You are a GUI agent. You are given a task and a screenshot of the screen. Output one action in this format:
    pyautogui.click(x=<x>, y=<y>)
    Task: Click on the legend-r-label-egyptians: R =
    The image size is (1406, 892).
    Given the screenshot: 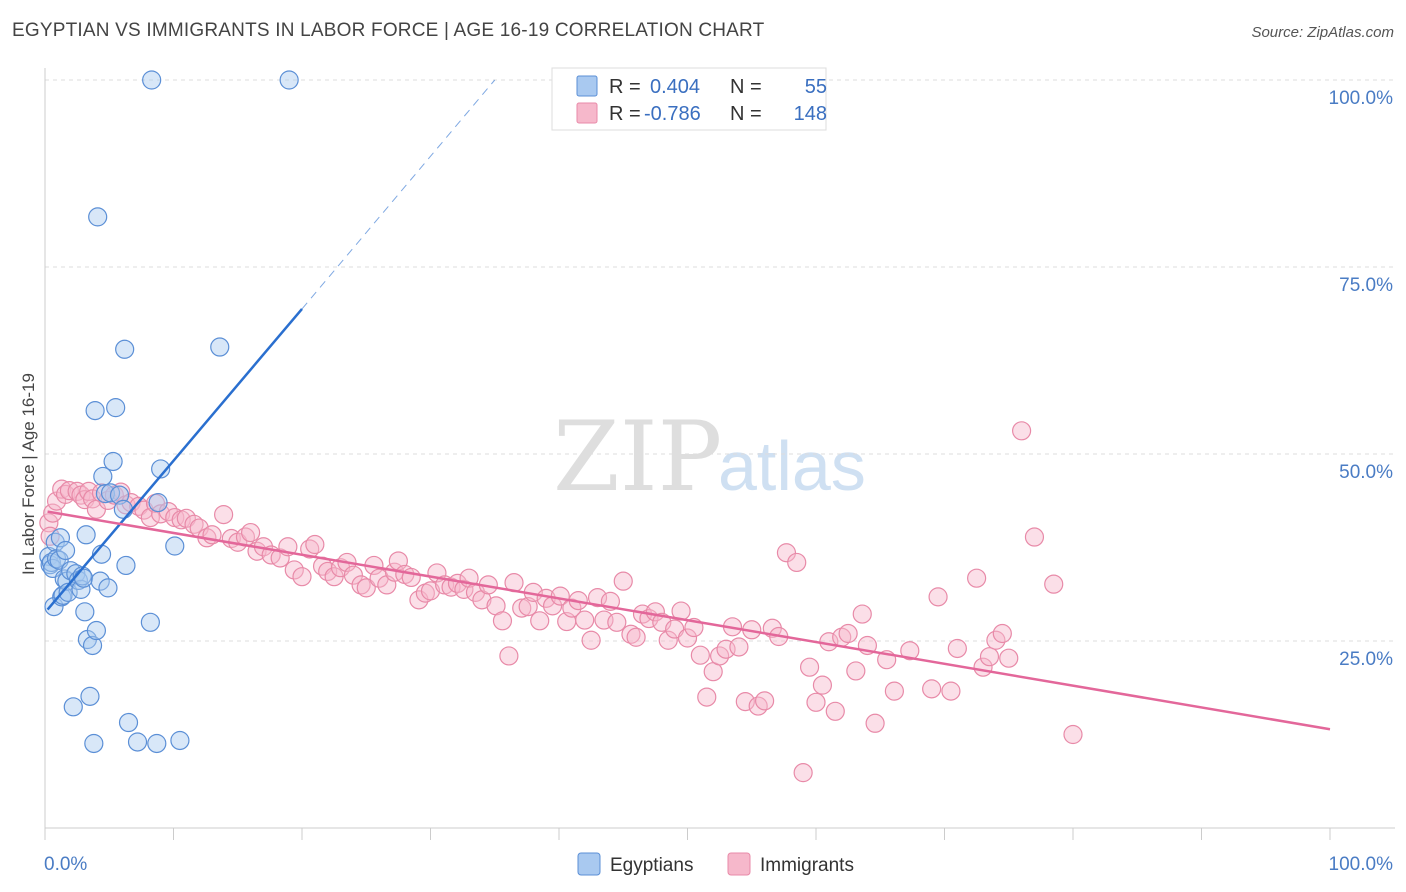 What is the action you would take?
    pyautogui.click(x=625, y=87)
    